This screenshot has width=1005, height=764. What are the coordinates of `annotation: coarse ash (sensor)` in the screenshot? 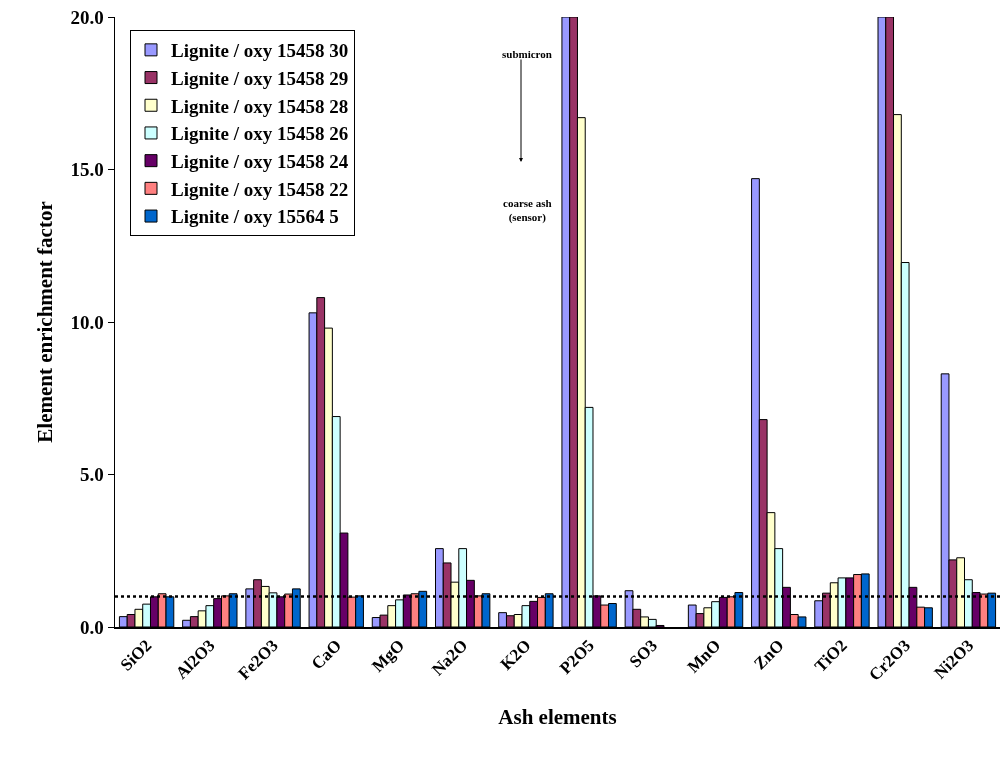 It's located at (527, 211).